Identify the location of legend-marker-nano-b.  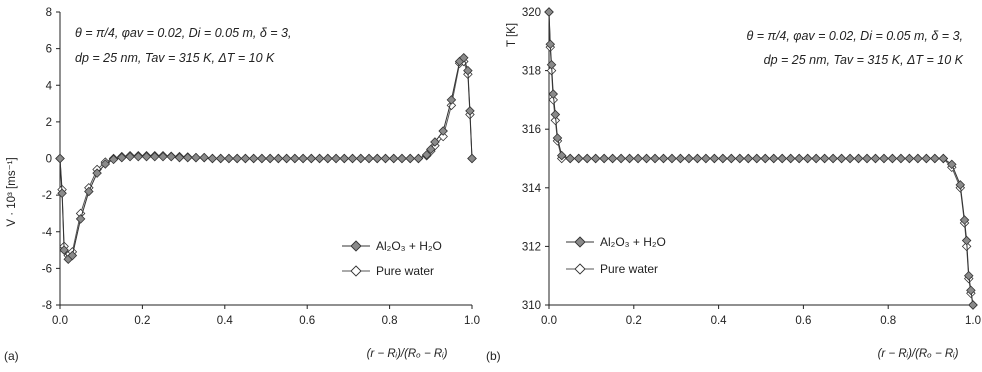
(580, 242).